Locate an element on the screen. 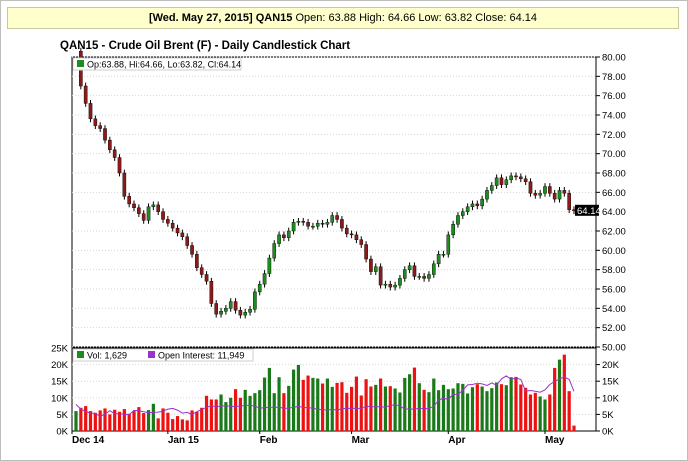 The height and width of the screenshot is (461, 688). date-tick-label: May is located at coordinates (555, 440).